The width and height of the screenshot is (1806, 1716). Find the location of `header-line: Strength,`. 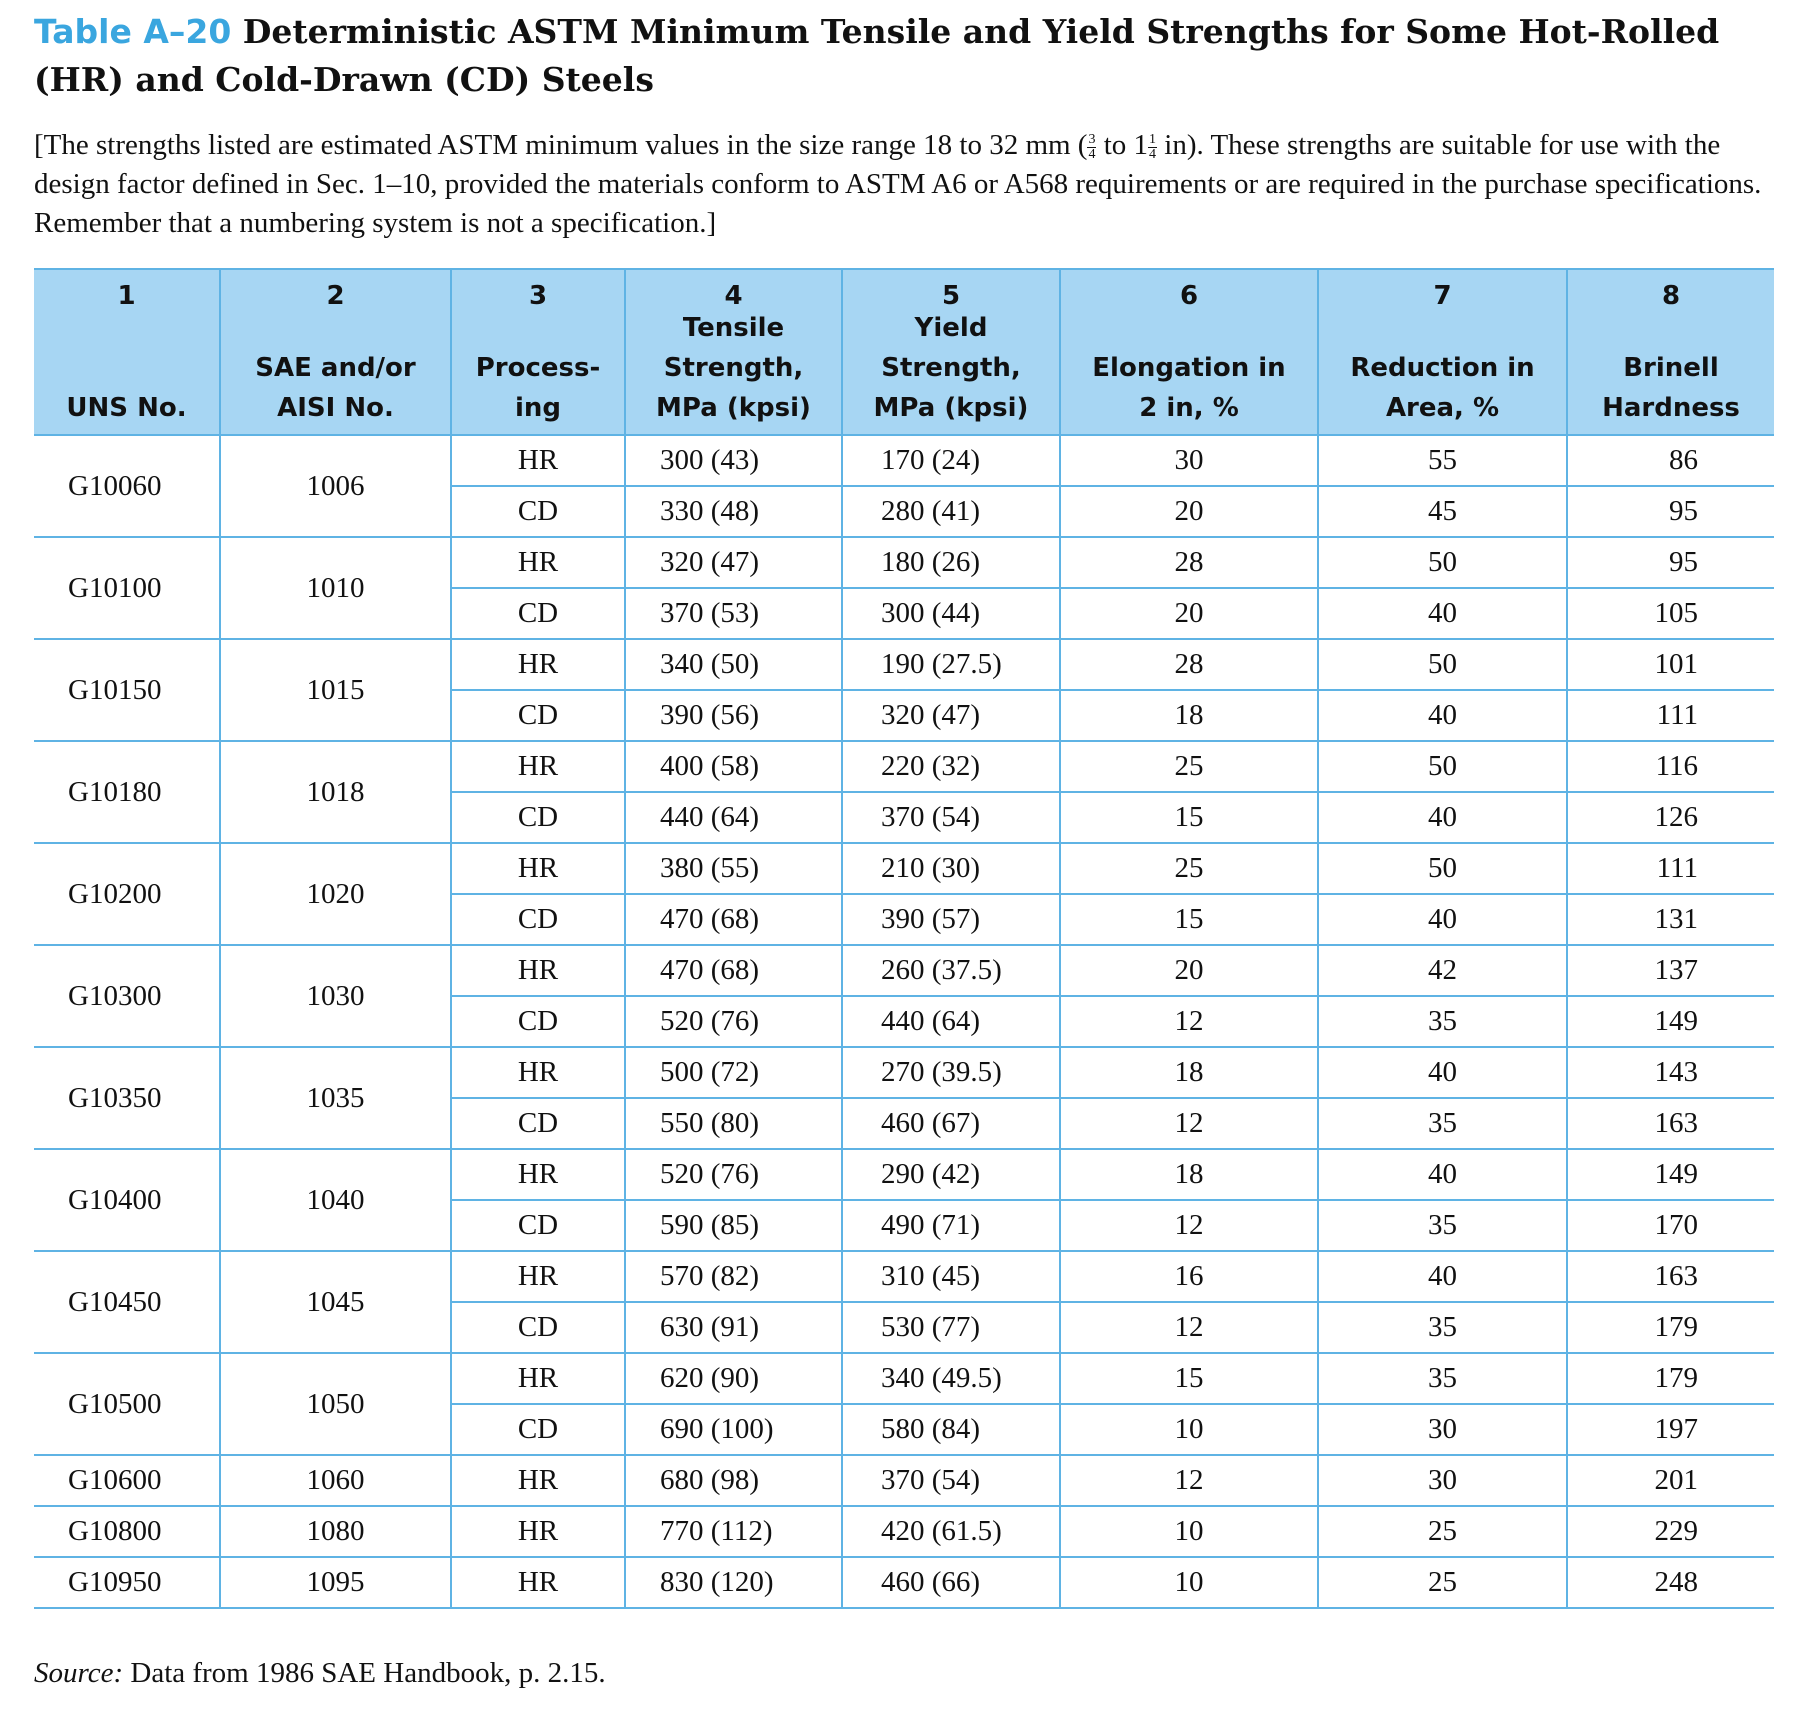

header-line: Strength, is located at coordinates (733, 368).